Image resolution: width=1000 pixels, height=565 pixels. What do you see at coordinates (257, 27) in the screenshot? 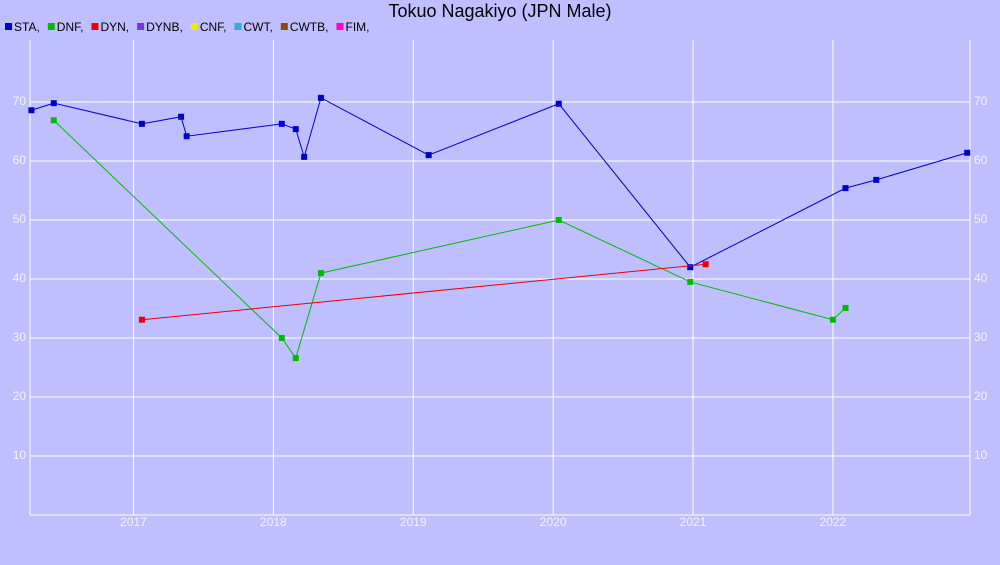
I see `legend-label: CWT,` at bounding box center [257, 27].